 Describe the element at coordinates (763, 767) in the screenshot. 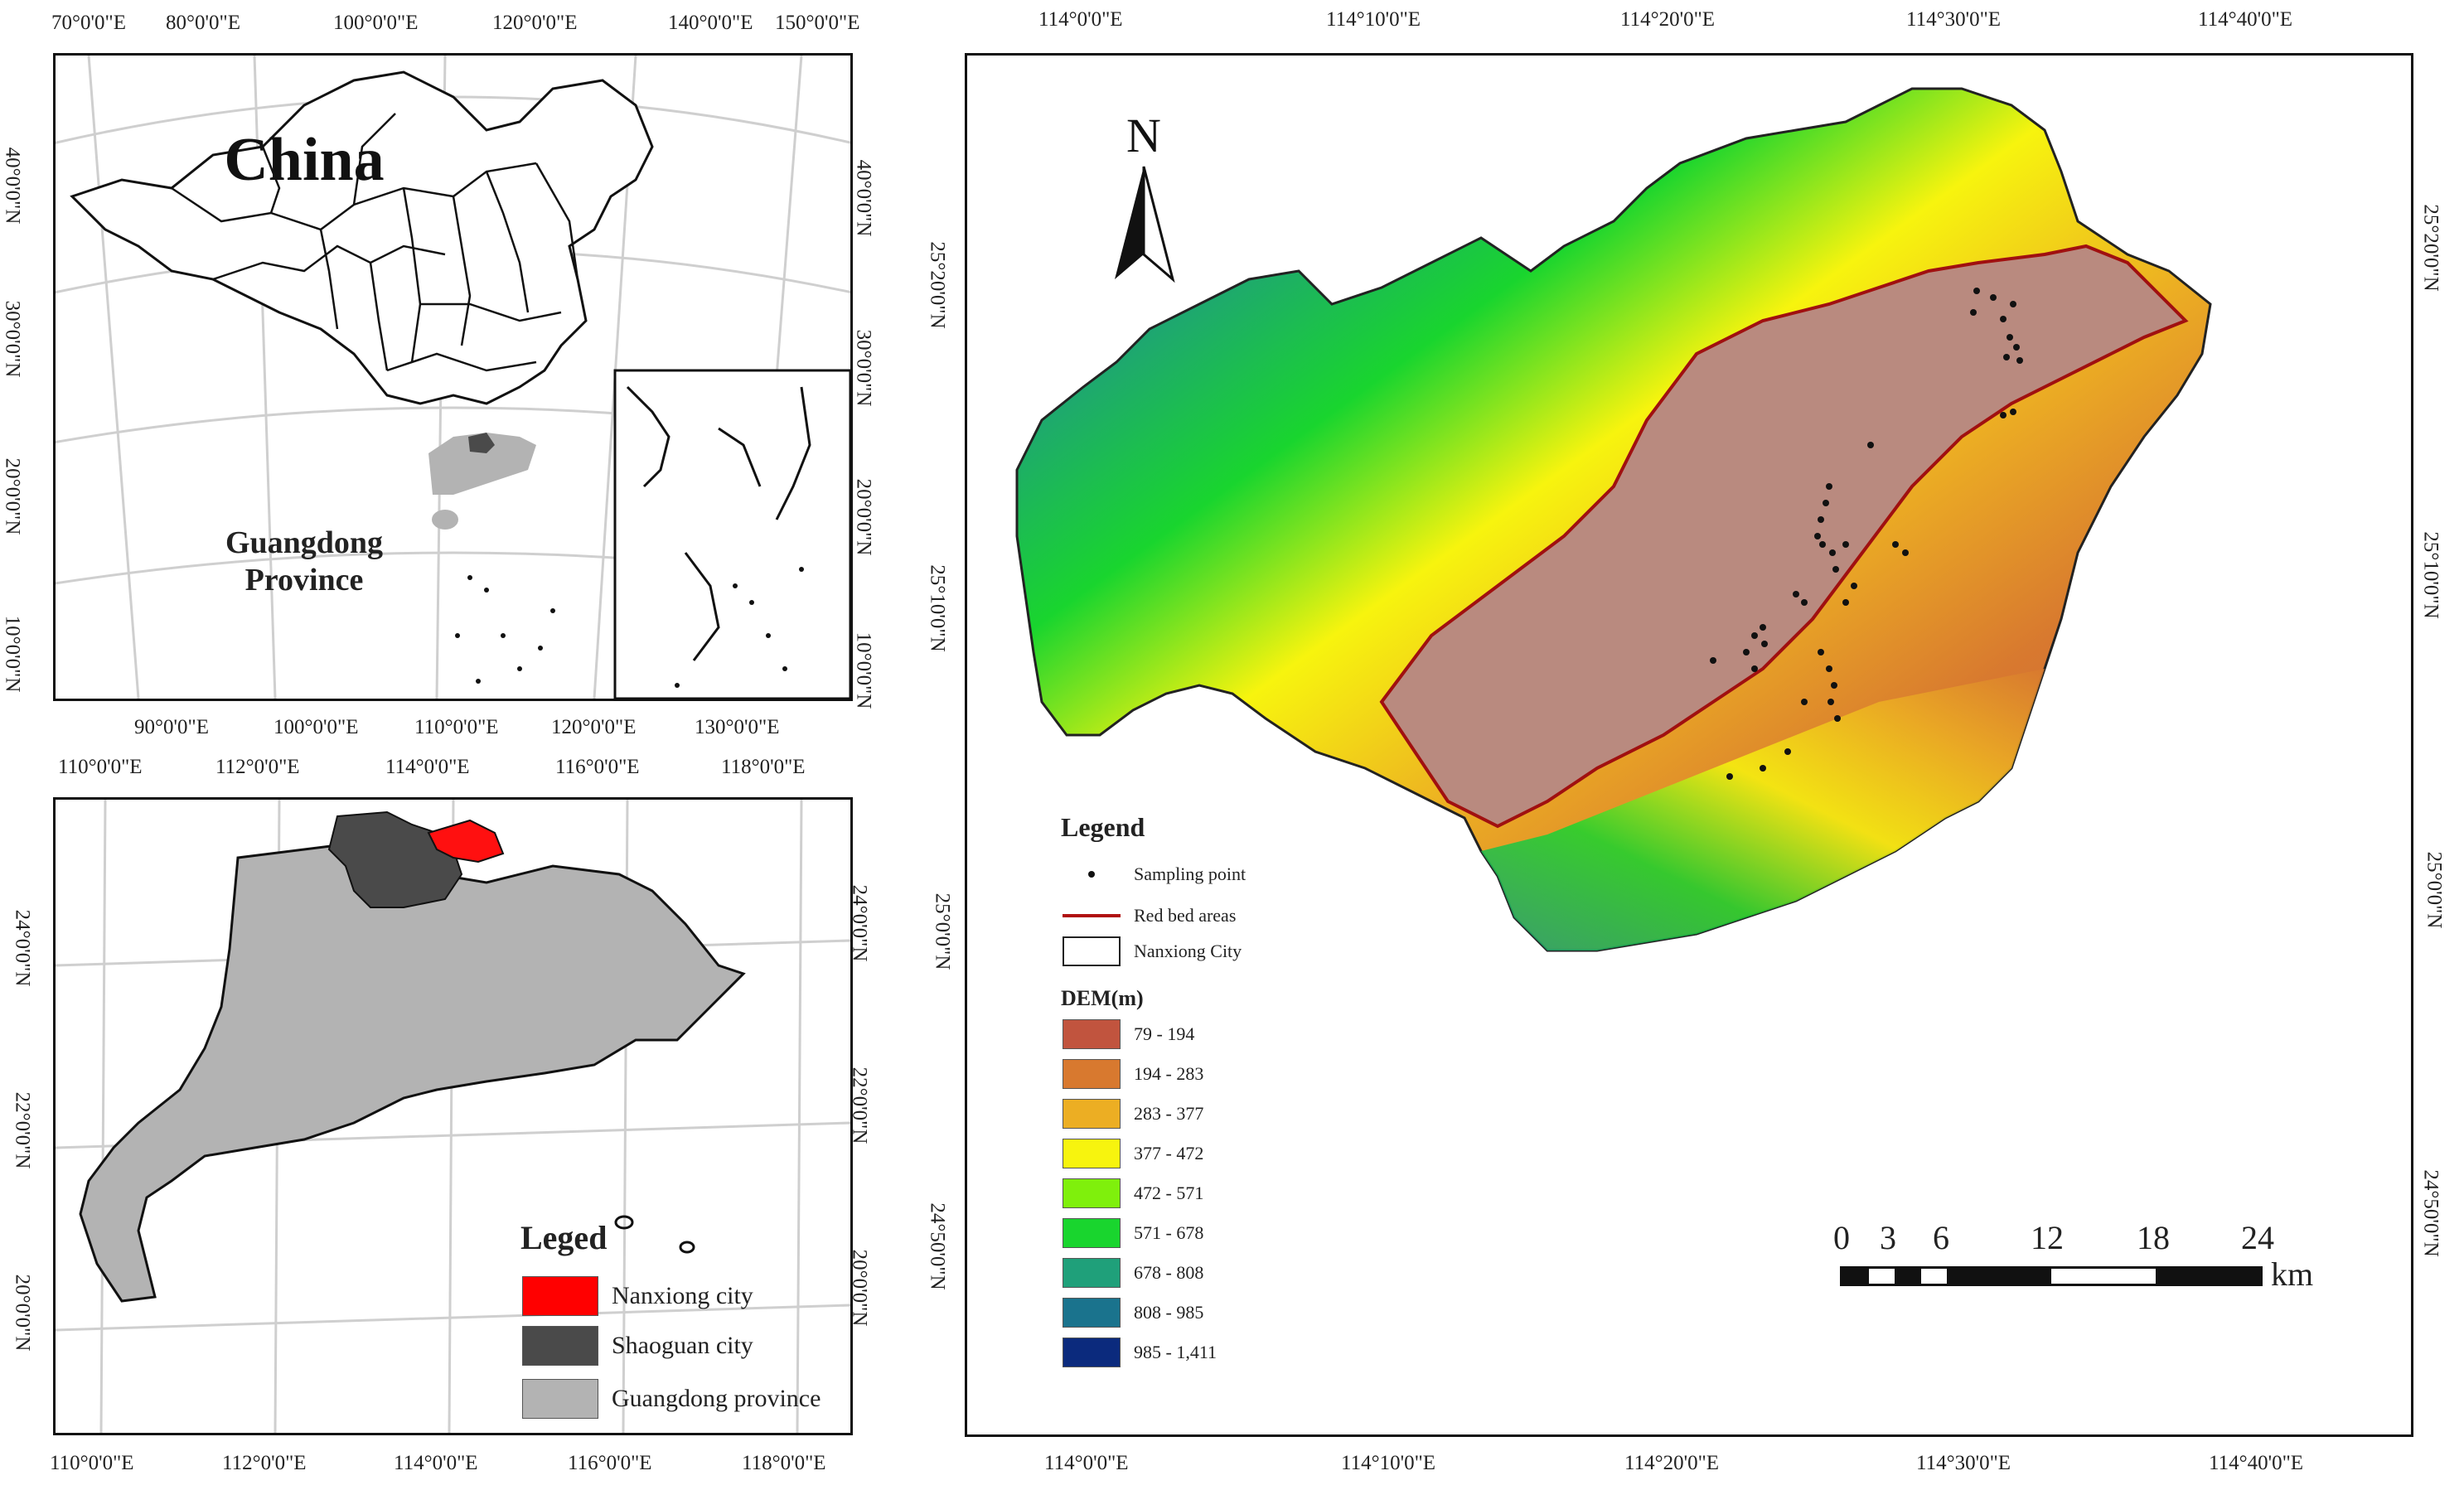

I see `gd-map-x-tick-top: 118°0'0"E` at that location.